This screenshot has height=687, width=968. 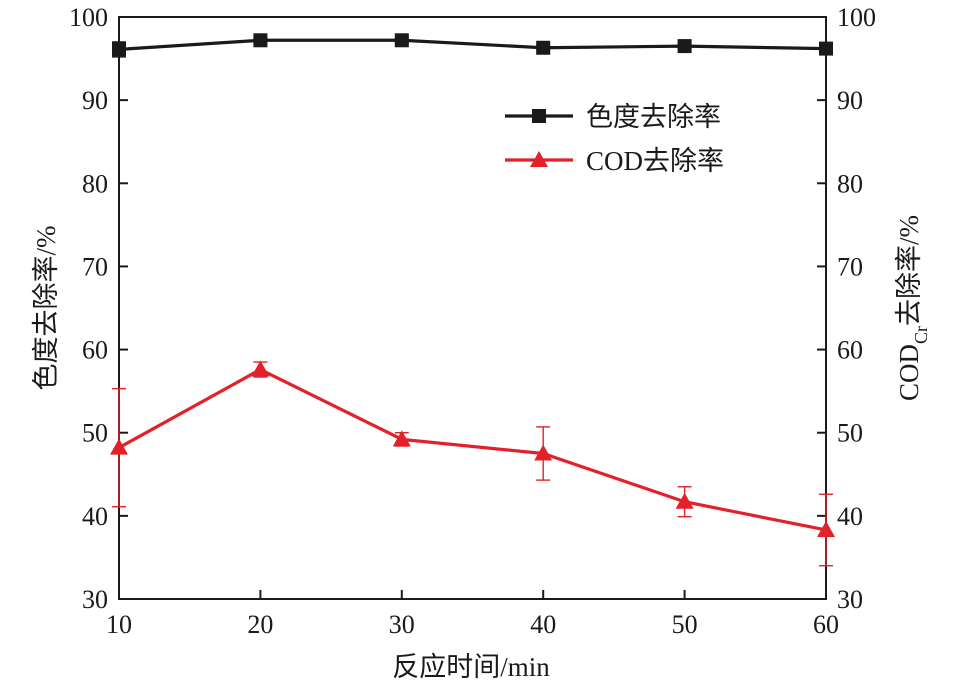 What do you see at coordinates (850, 516) in the screenshot?
I see `y2-tick-label: 40` at bounding box center [850, 516].